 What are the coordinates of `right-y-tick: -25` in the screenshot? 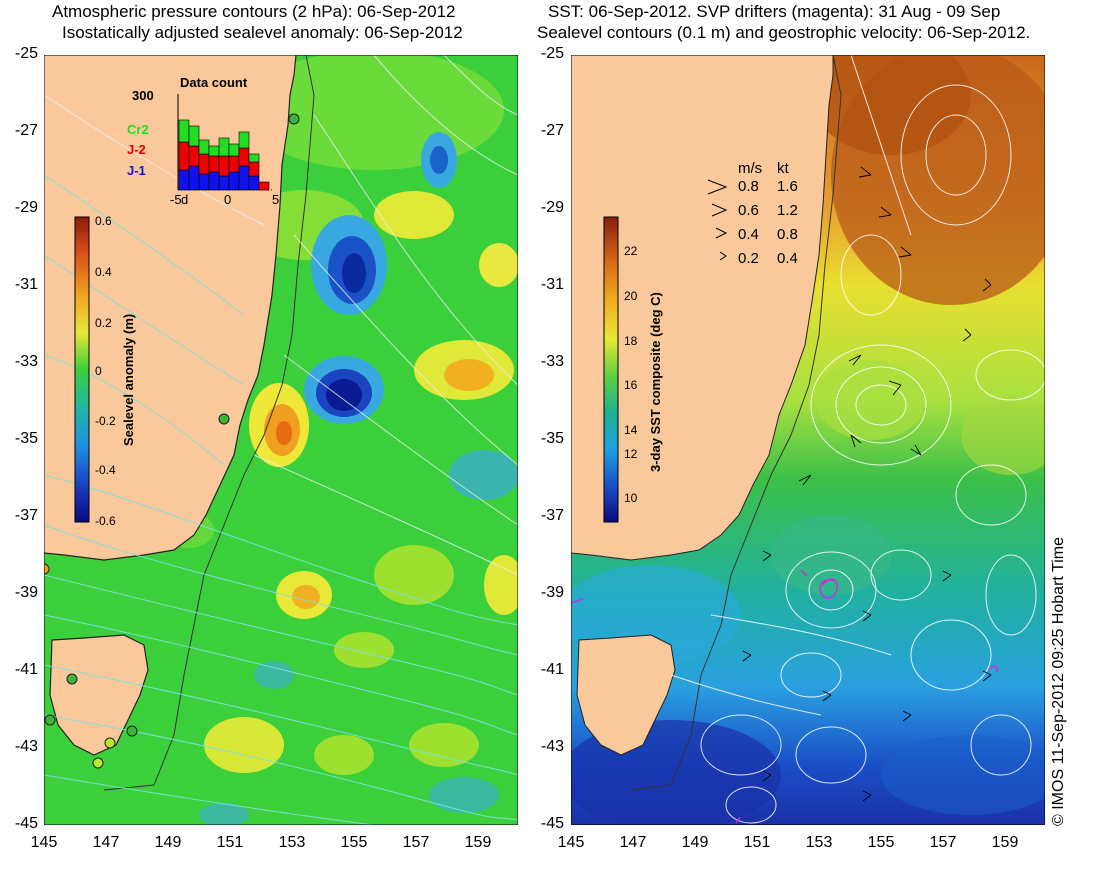 It's located at (552, 53).